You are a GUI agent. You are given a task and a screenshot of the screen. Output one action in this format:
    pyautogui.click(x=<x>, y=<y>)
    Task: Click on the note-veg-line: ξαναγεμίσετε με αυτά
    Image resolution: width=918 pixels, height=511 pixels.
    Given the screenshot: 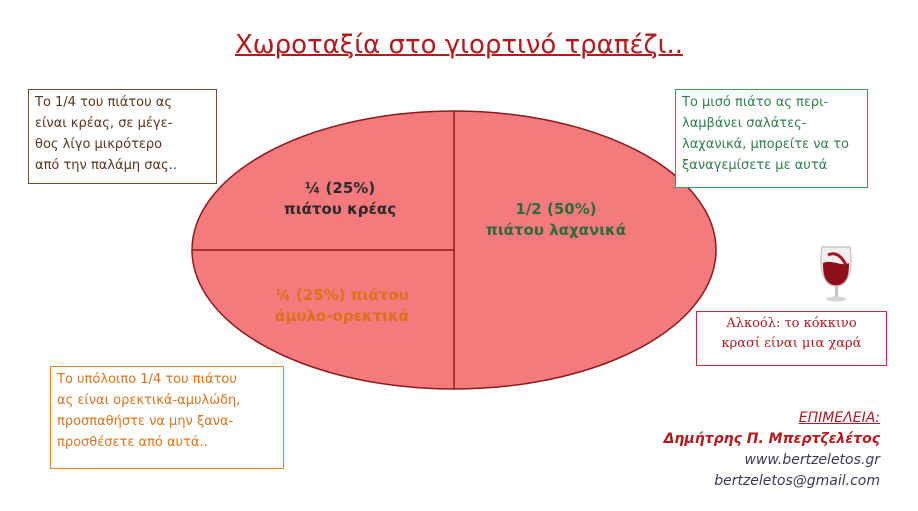 What is the action you would take?
    pyautogui.click(x=755, y=165)
    